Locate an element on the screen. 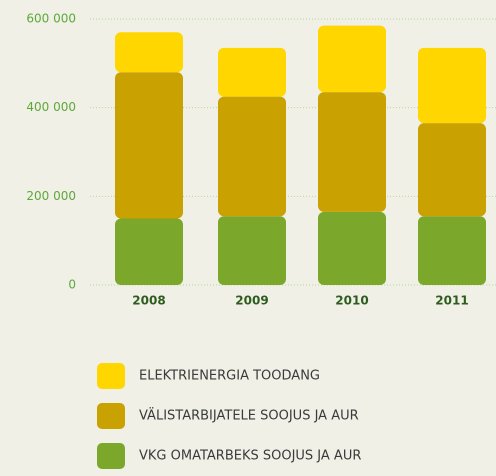 The height and width of the screenshot is (476, 496). x-tick-label: 2010 is located at coordinates (351, 301).